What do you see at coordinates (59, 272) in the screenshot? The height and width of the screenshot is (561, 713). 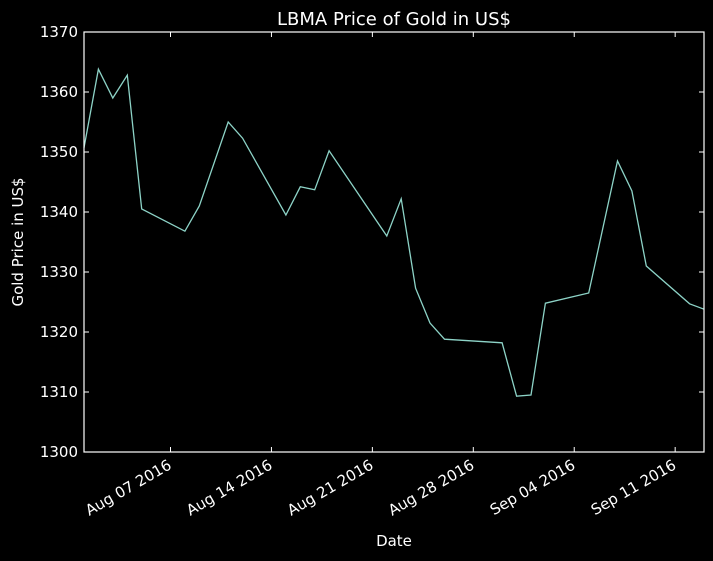 I see `y-tick-label: 1330` at bounding box center [59, 272].